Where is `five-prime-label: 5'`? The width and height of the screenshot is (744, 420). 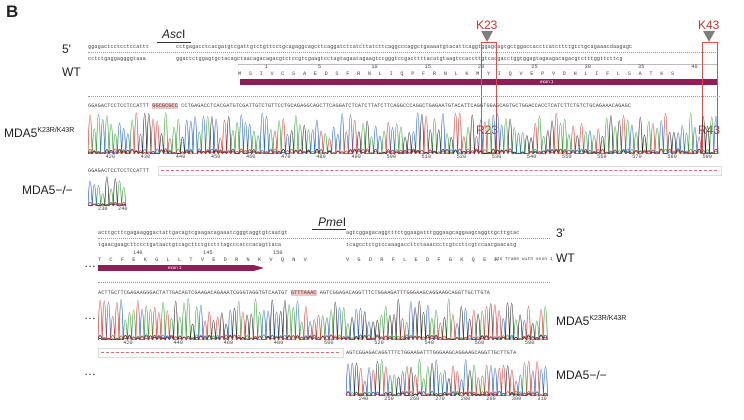
five-prime-label: 5' is located at coordinates (66, 49).